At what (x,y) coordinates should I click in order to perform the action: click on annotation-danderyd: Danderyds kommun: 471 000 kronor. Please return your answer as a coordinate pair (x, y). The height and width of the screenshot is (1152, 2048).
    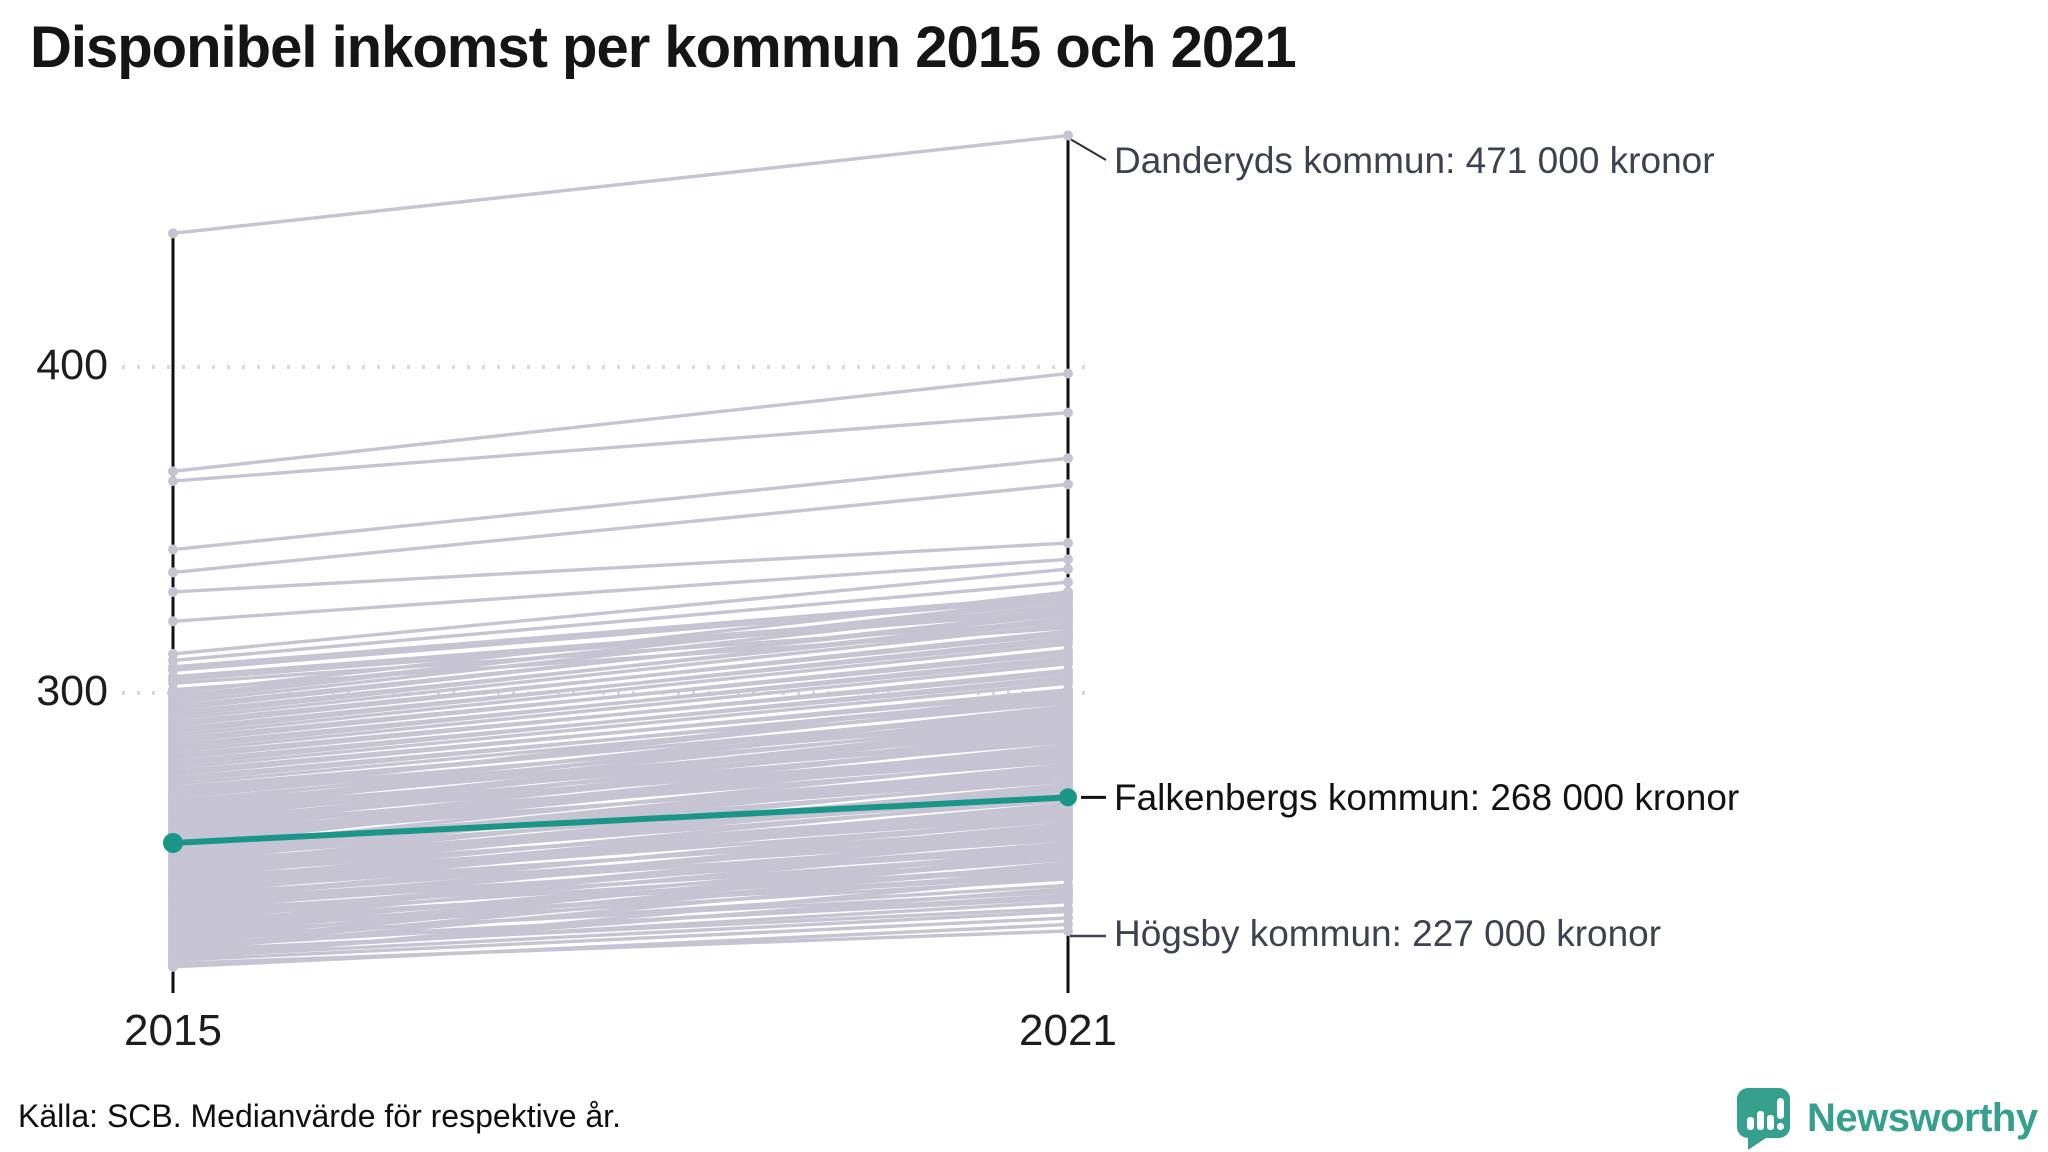
    Looking at the image, I should click on (1414, 160).